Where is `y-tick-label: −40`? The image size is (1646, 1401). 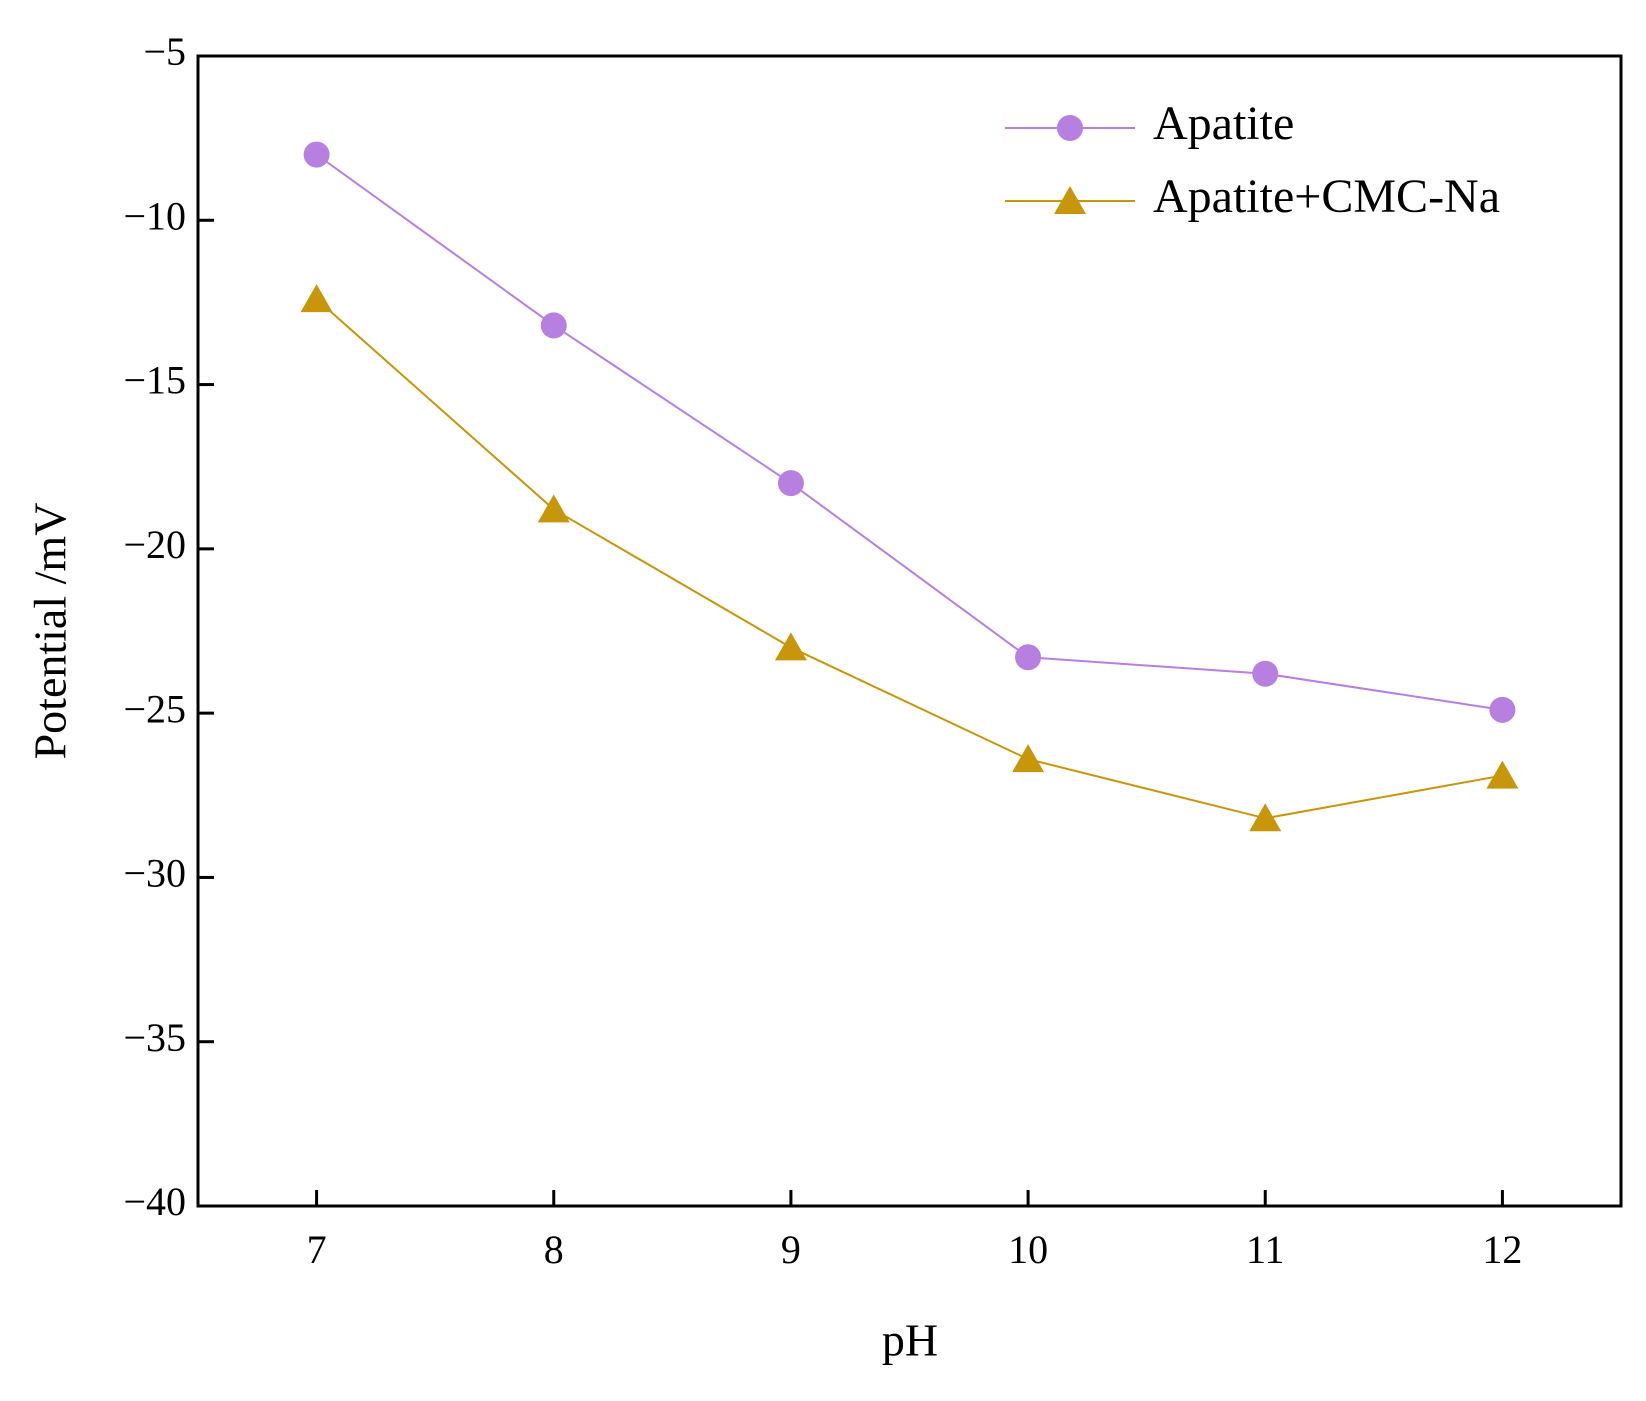
y-tick-label: −40 is located at coordinates (154, 1201).